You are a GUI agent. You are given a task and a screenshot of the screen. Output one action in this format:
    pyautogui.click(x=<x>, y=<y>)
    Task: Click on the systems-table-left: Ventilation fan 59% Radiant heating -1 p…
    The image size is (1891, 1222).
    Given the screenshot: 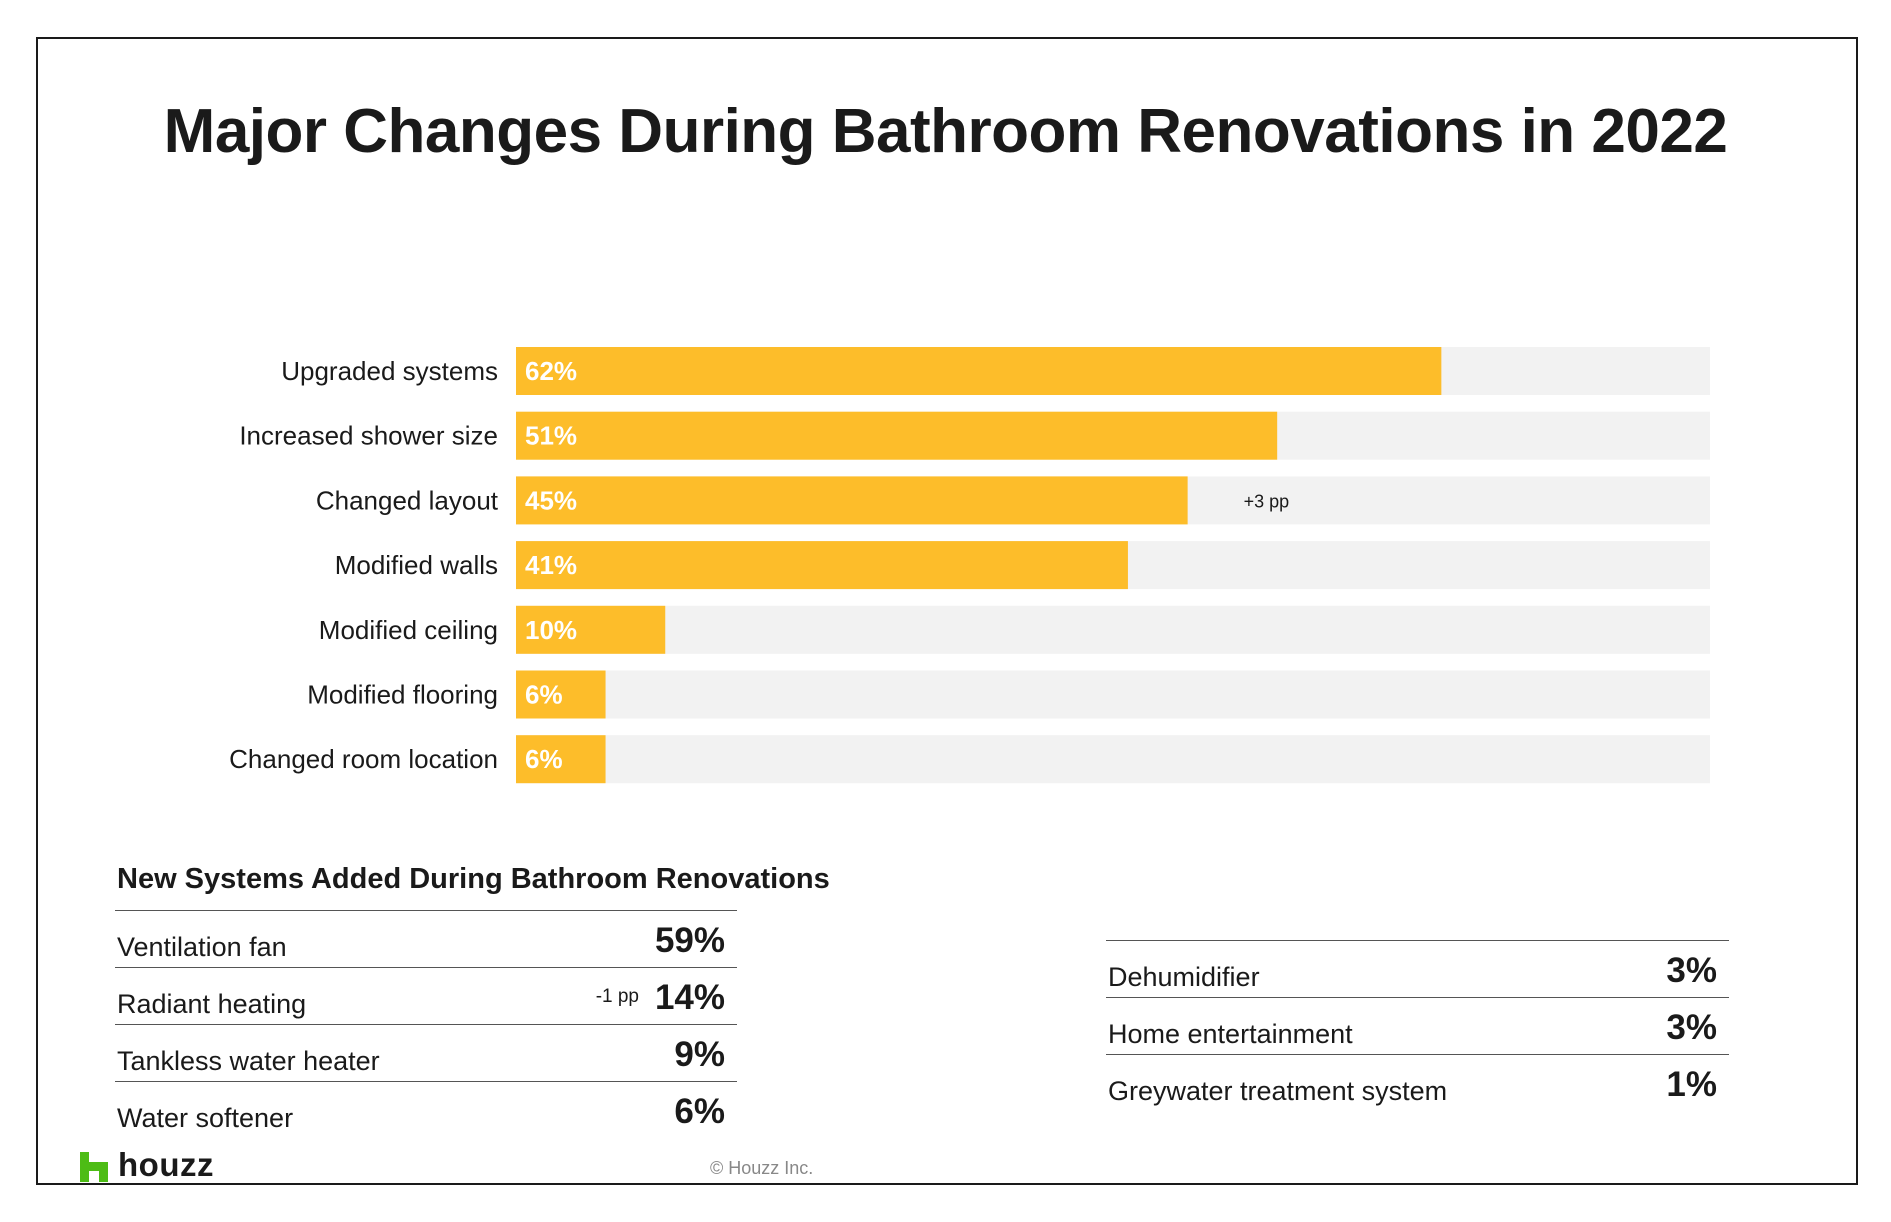 What is the action you would take?
    pyautogui.click(x=426, y=1024)
    